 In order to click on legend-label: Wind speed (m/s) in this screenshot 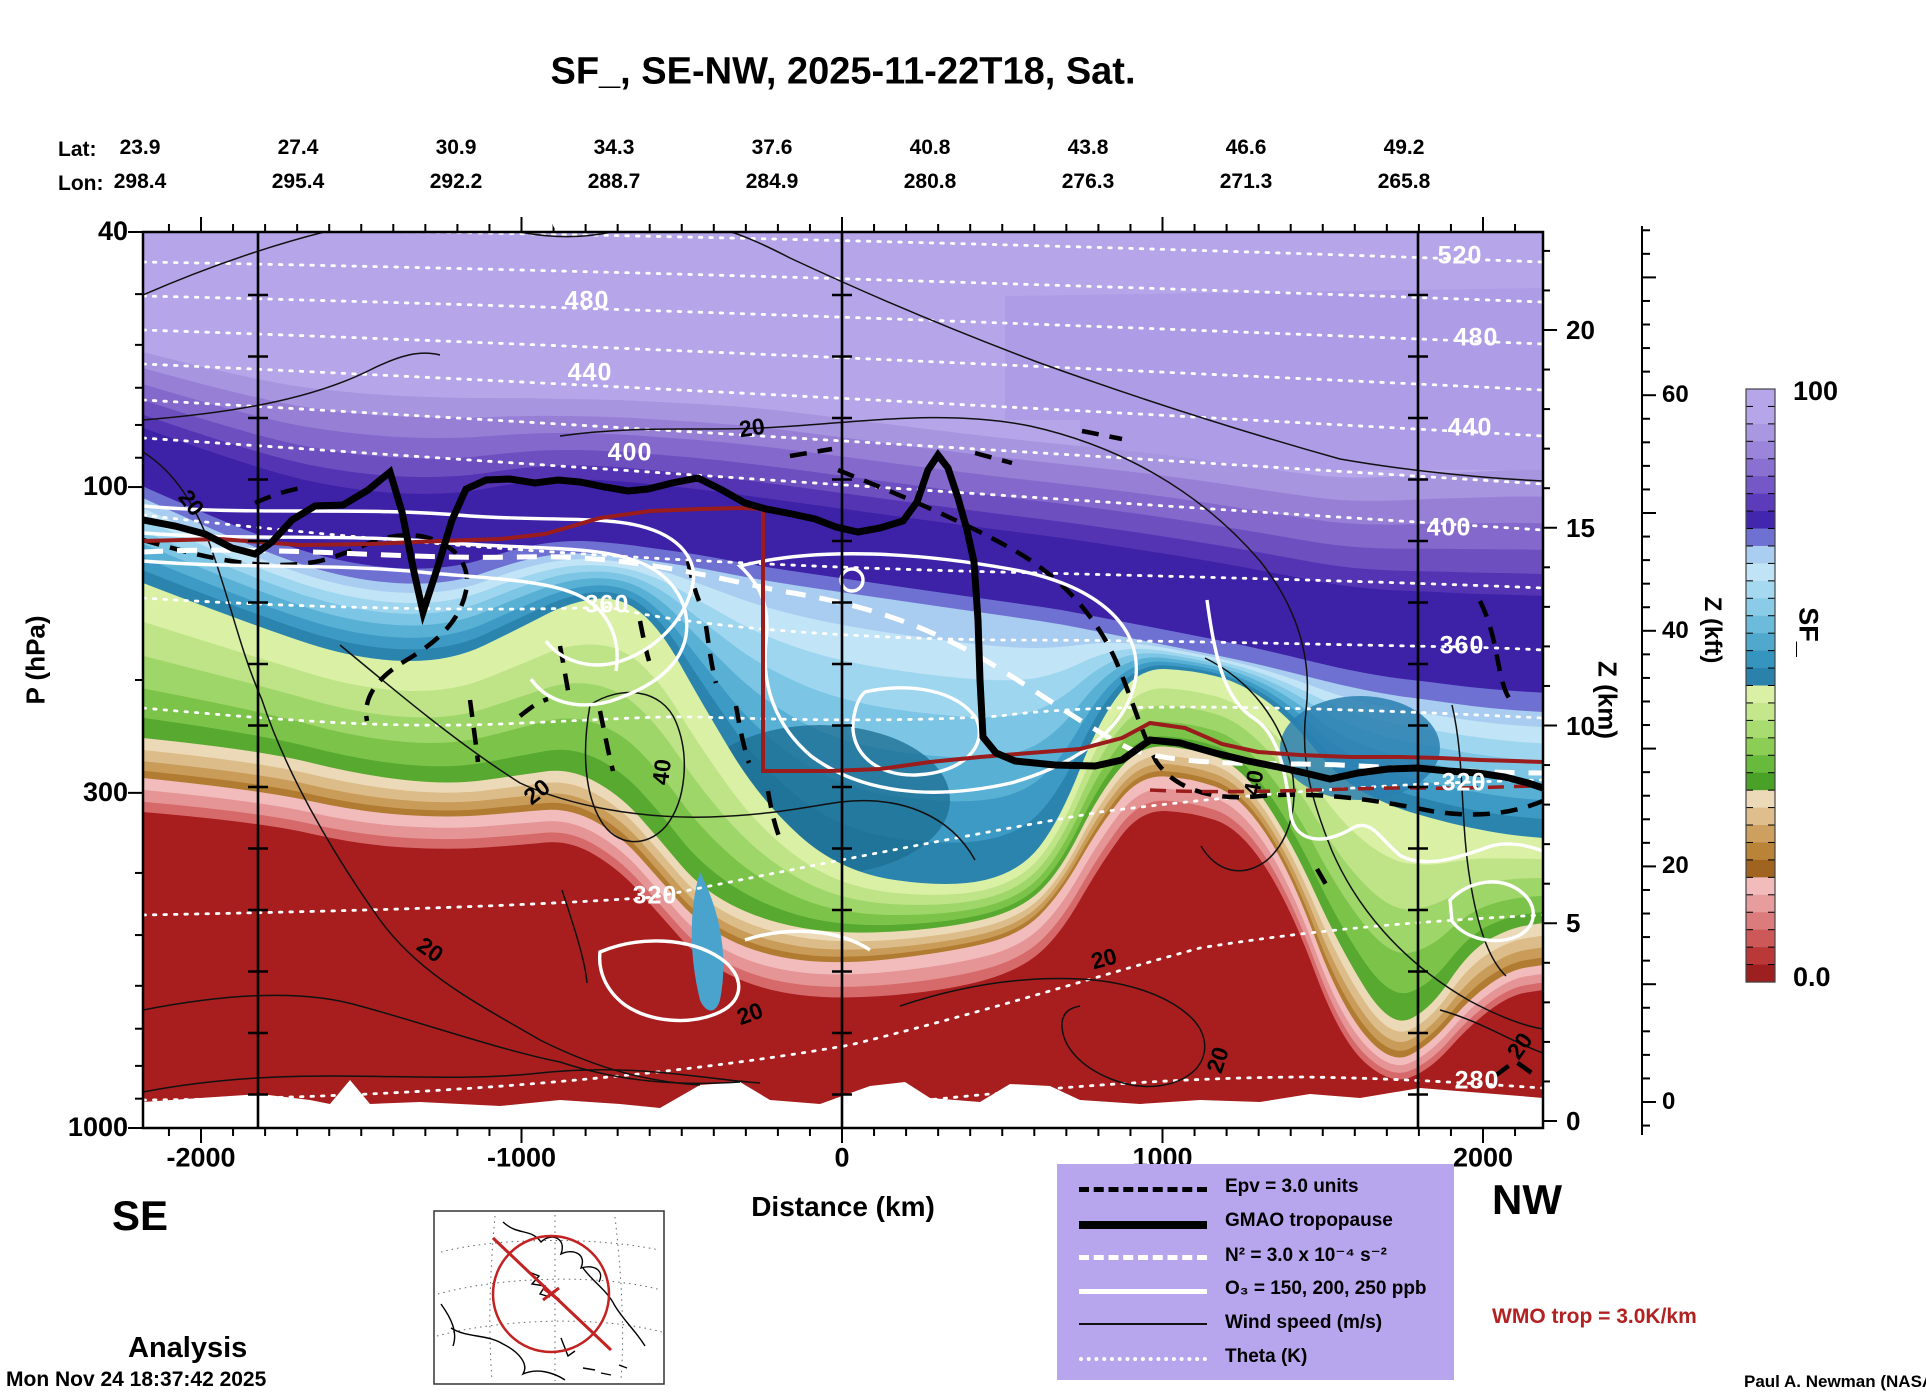, I will do `click(1304, 1322)`.